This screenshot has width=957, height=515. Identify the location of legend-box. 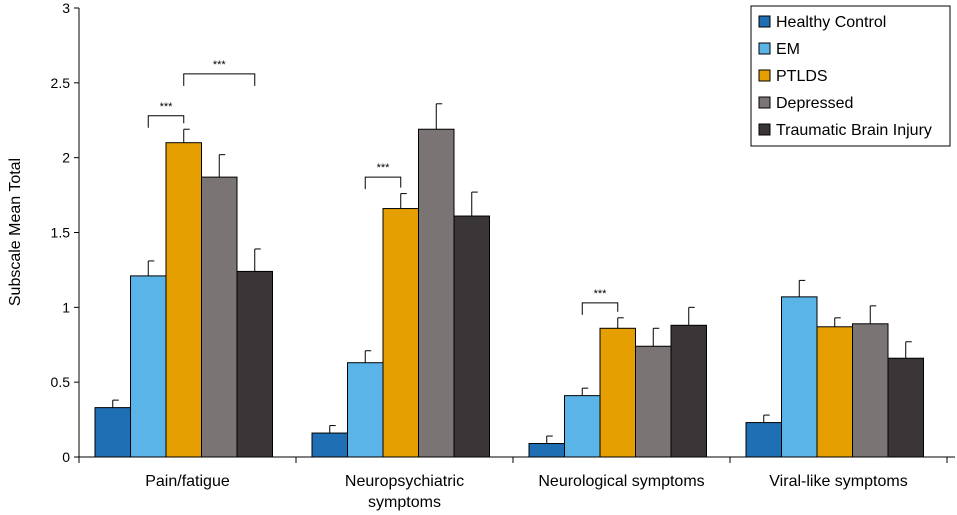
(850, 76).